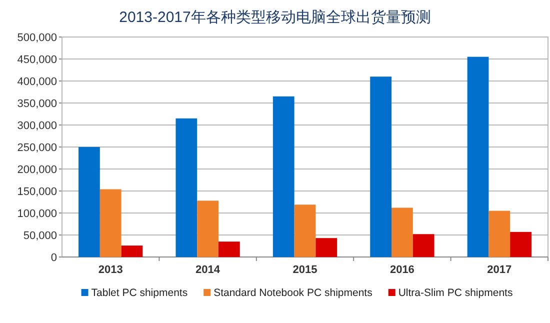 The width and height of the screenshot is (550, 323). I want to click on y-tick-label: 300,000, so click(37, 126).